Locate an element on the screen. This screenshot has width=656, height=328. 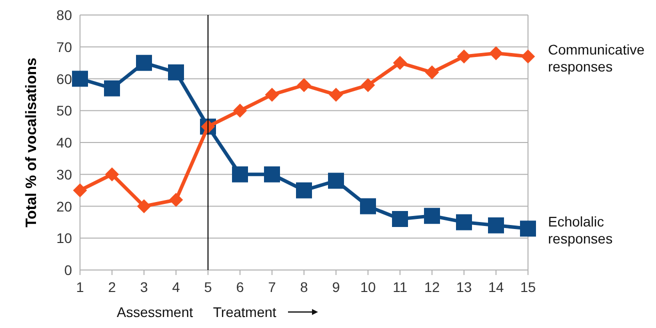
x-tick-label: 1 is located at coordinates (80, 287).